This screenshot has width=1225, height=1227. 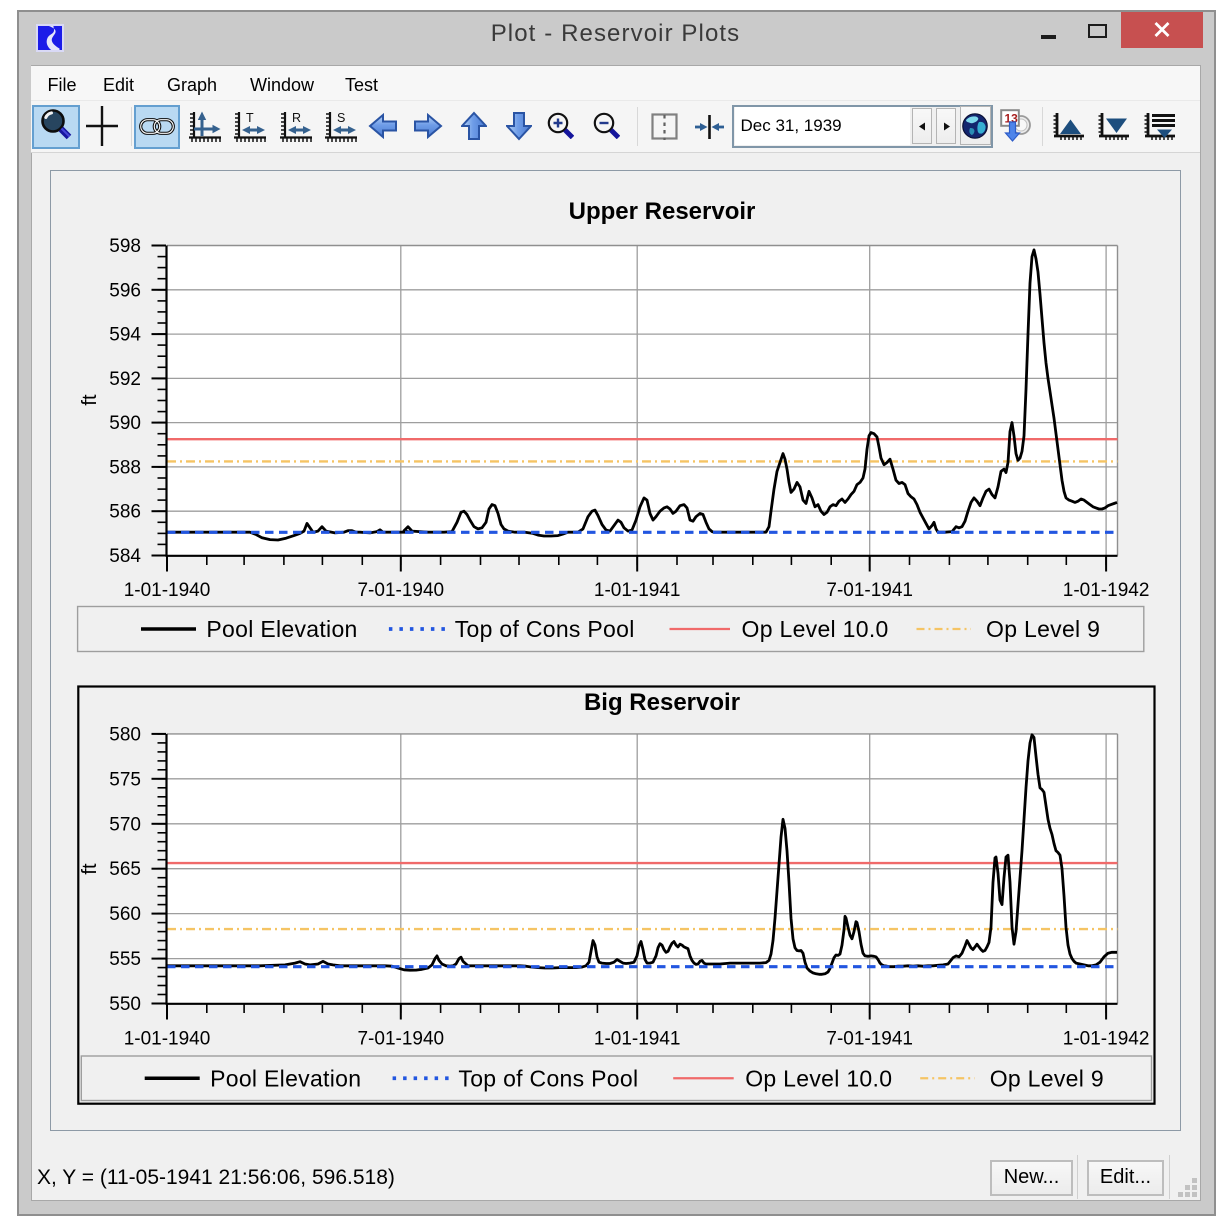 What do you see at coordinates (125, 914) in the screenshot?
I see `svg-text: 560` at bounding box center [125, 914].